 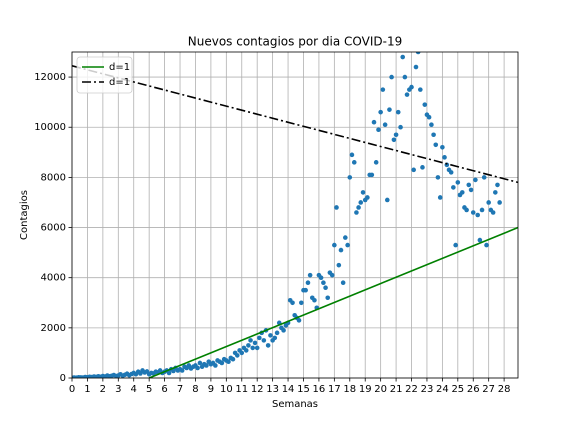 I want to click on y-tick-label: 12000, so click(x=50, y=77).